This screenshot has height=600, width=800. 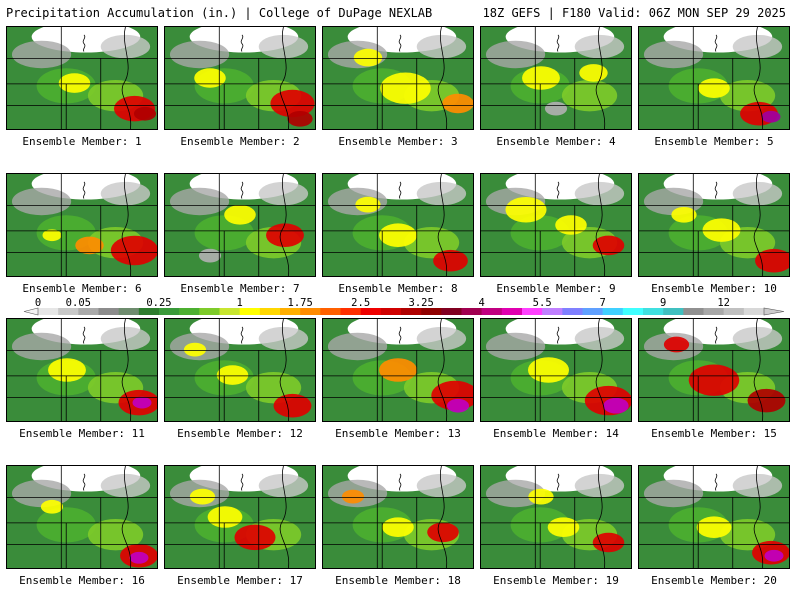 What do you see at coordinates (82, 580) in the screenshot?
I see `ensemble-member-label: Ensemble Member: 16` at bounding box center [82, 580].